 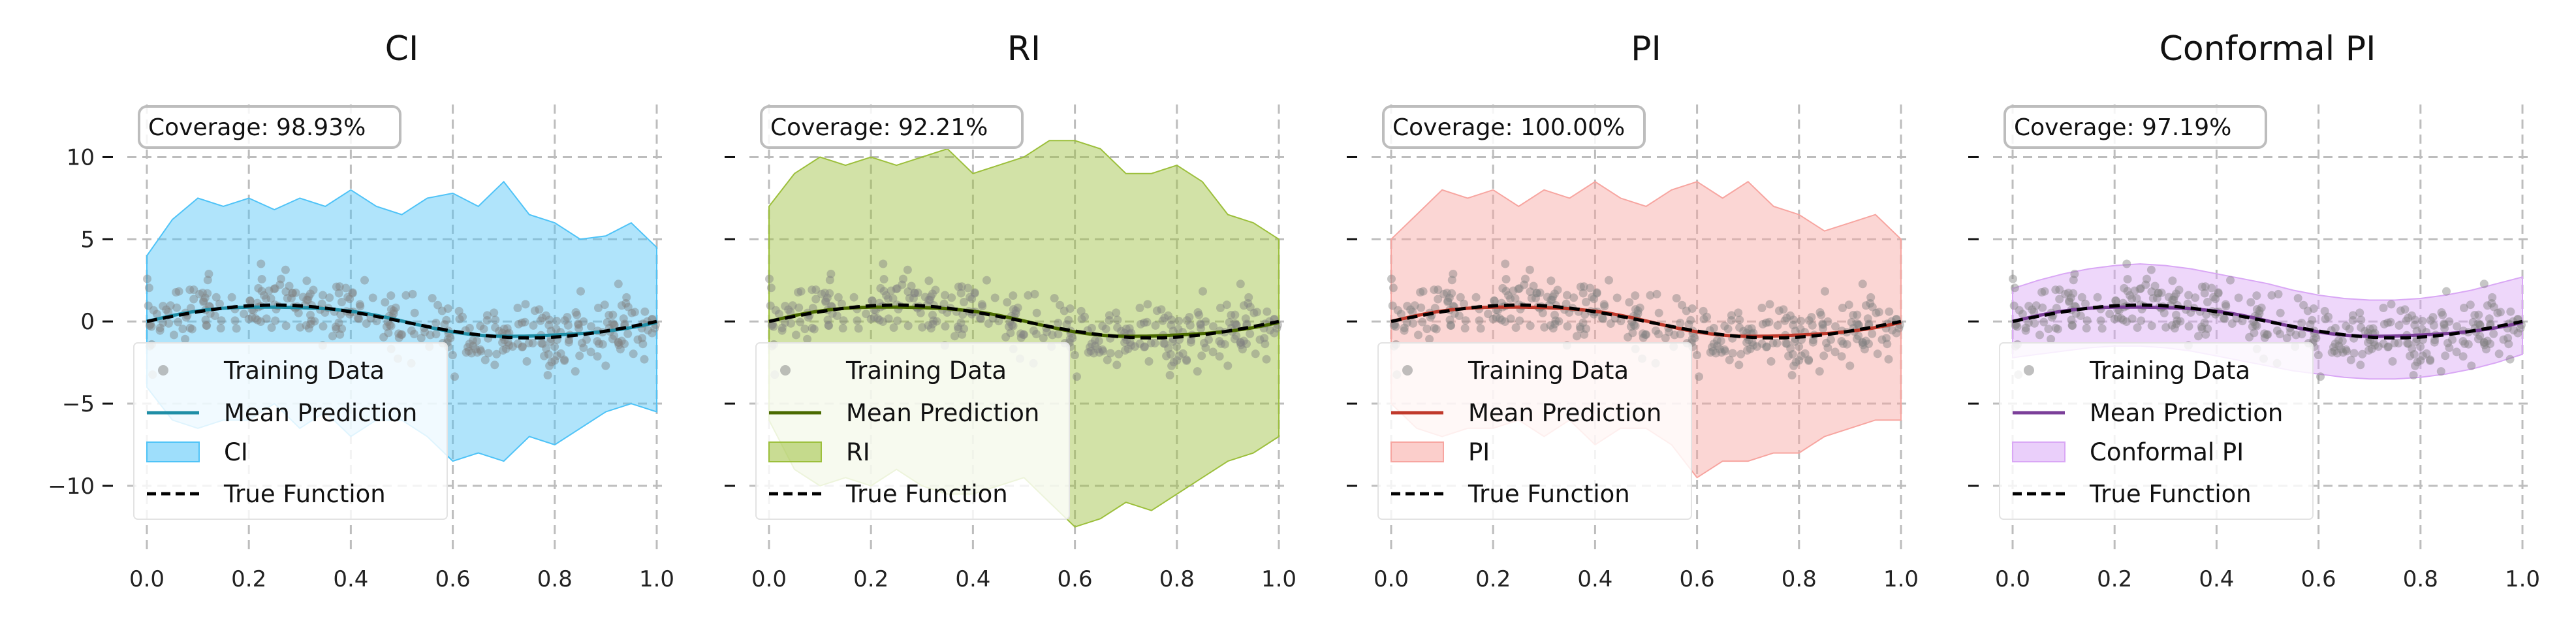 What do you see at coordinates (1493, 579) in the screenshot?
I see `x-tick-label: 0.2` at bounding box center [1493, 579].